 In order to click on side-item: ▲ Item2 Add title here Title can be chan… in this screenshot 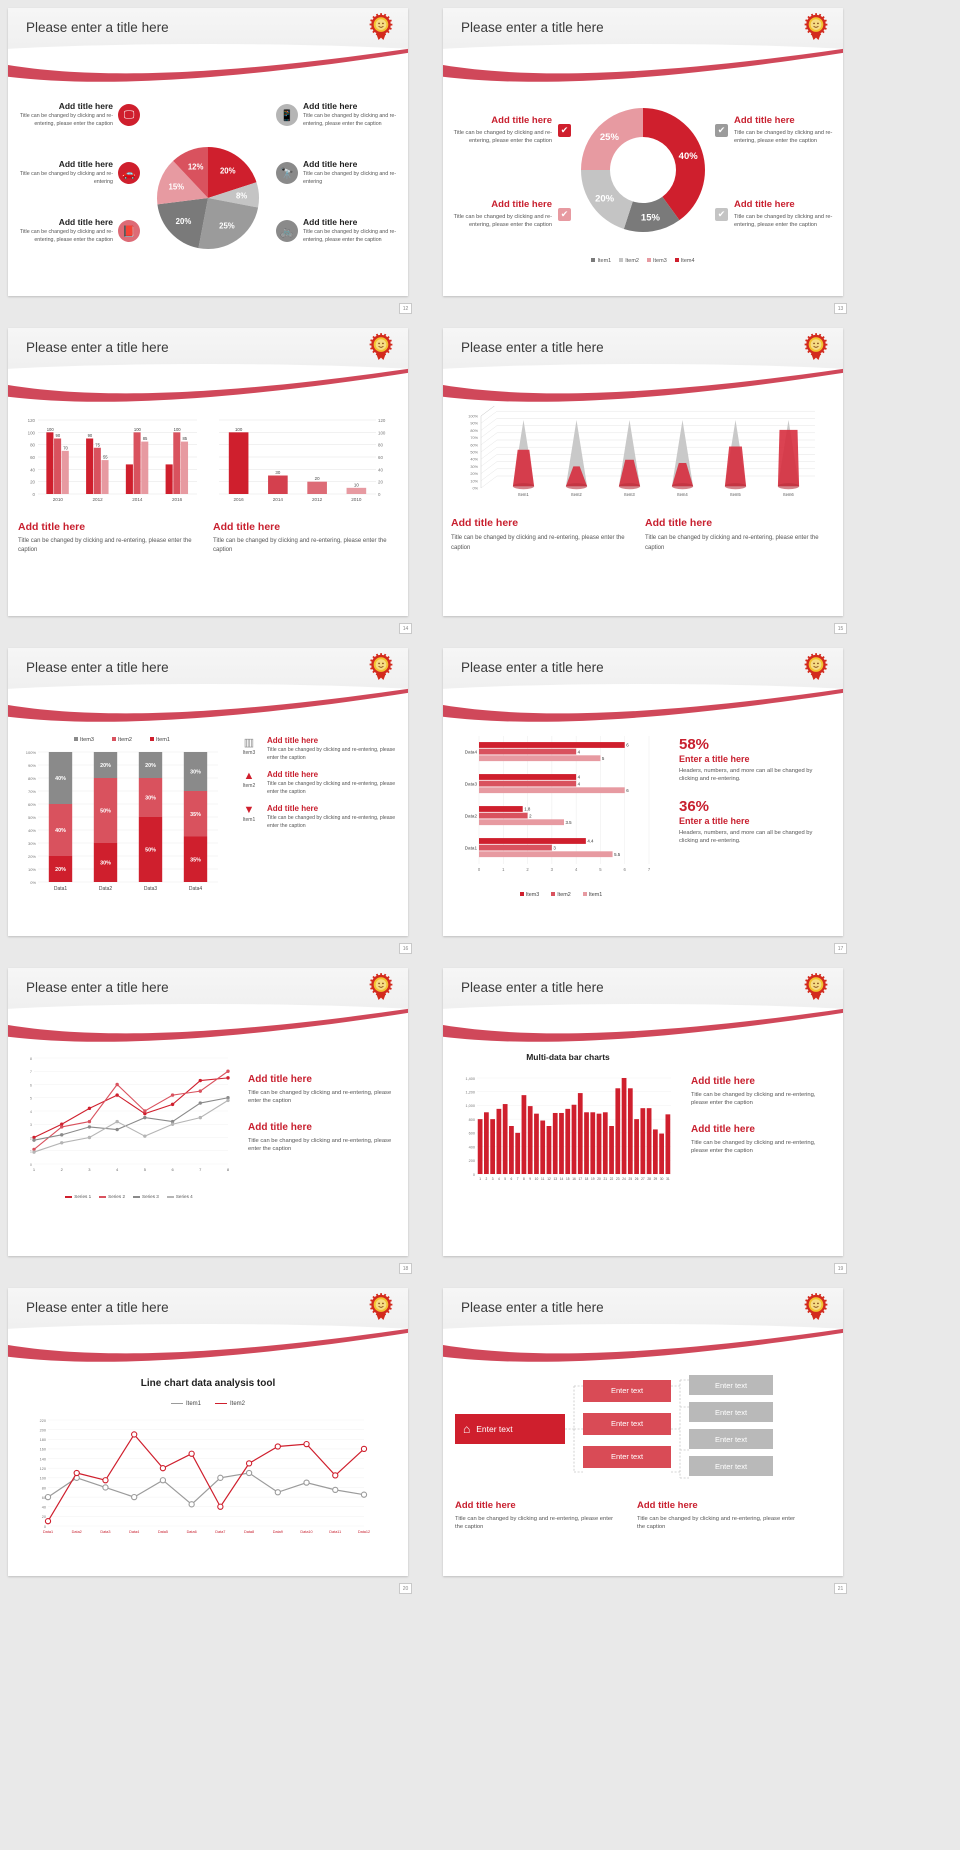, I will do `click(317, 783)`.